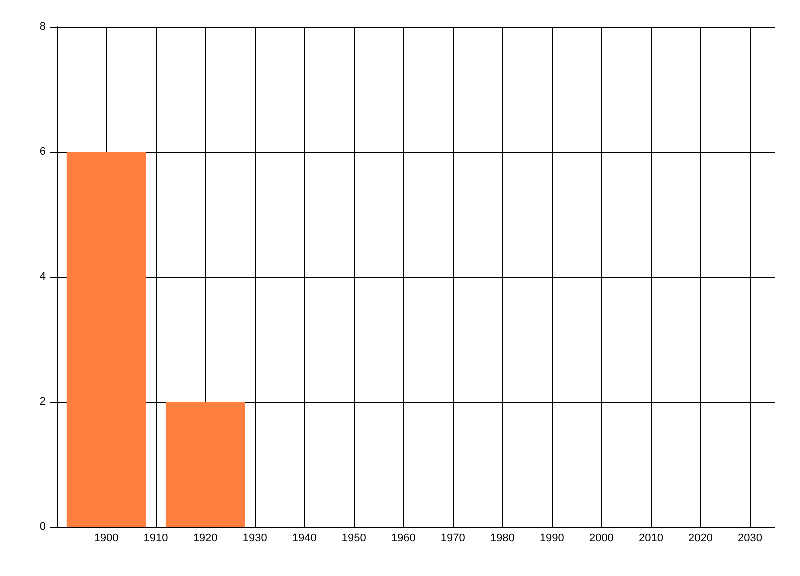 This screenshot has width=800, height=576. I want to click on x-tick-label: 1980, so click(502, 538).